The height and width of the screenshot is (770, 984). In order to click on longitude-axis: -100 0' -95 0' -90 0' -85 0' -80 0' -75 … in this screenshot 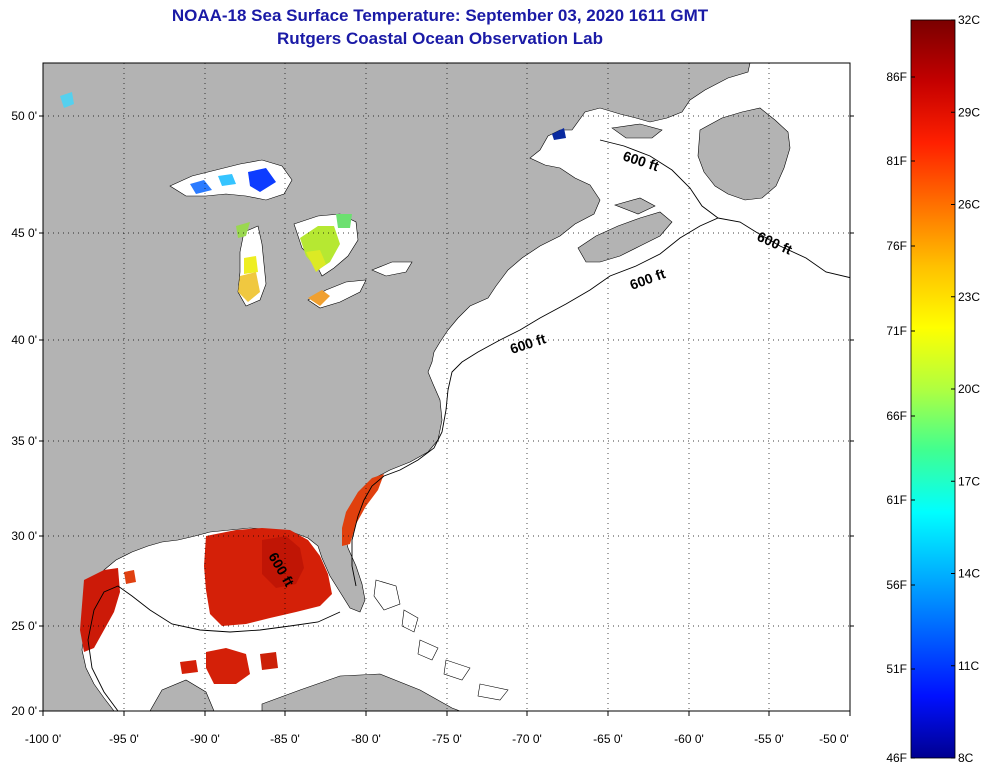, I will do `click(438, 728)`.